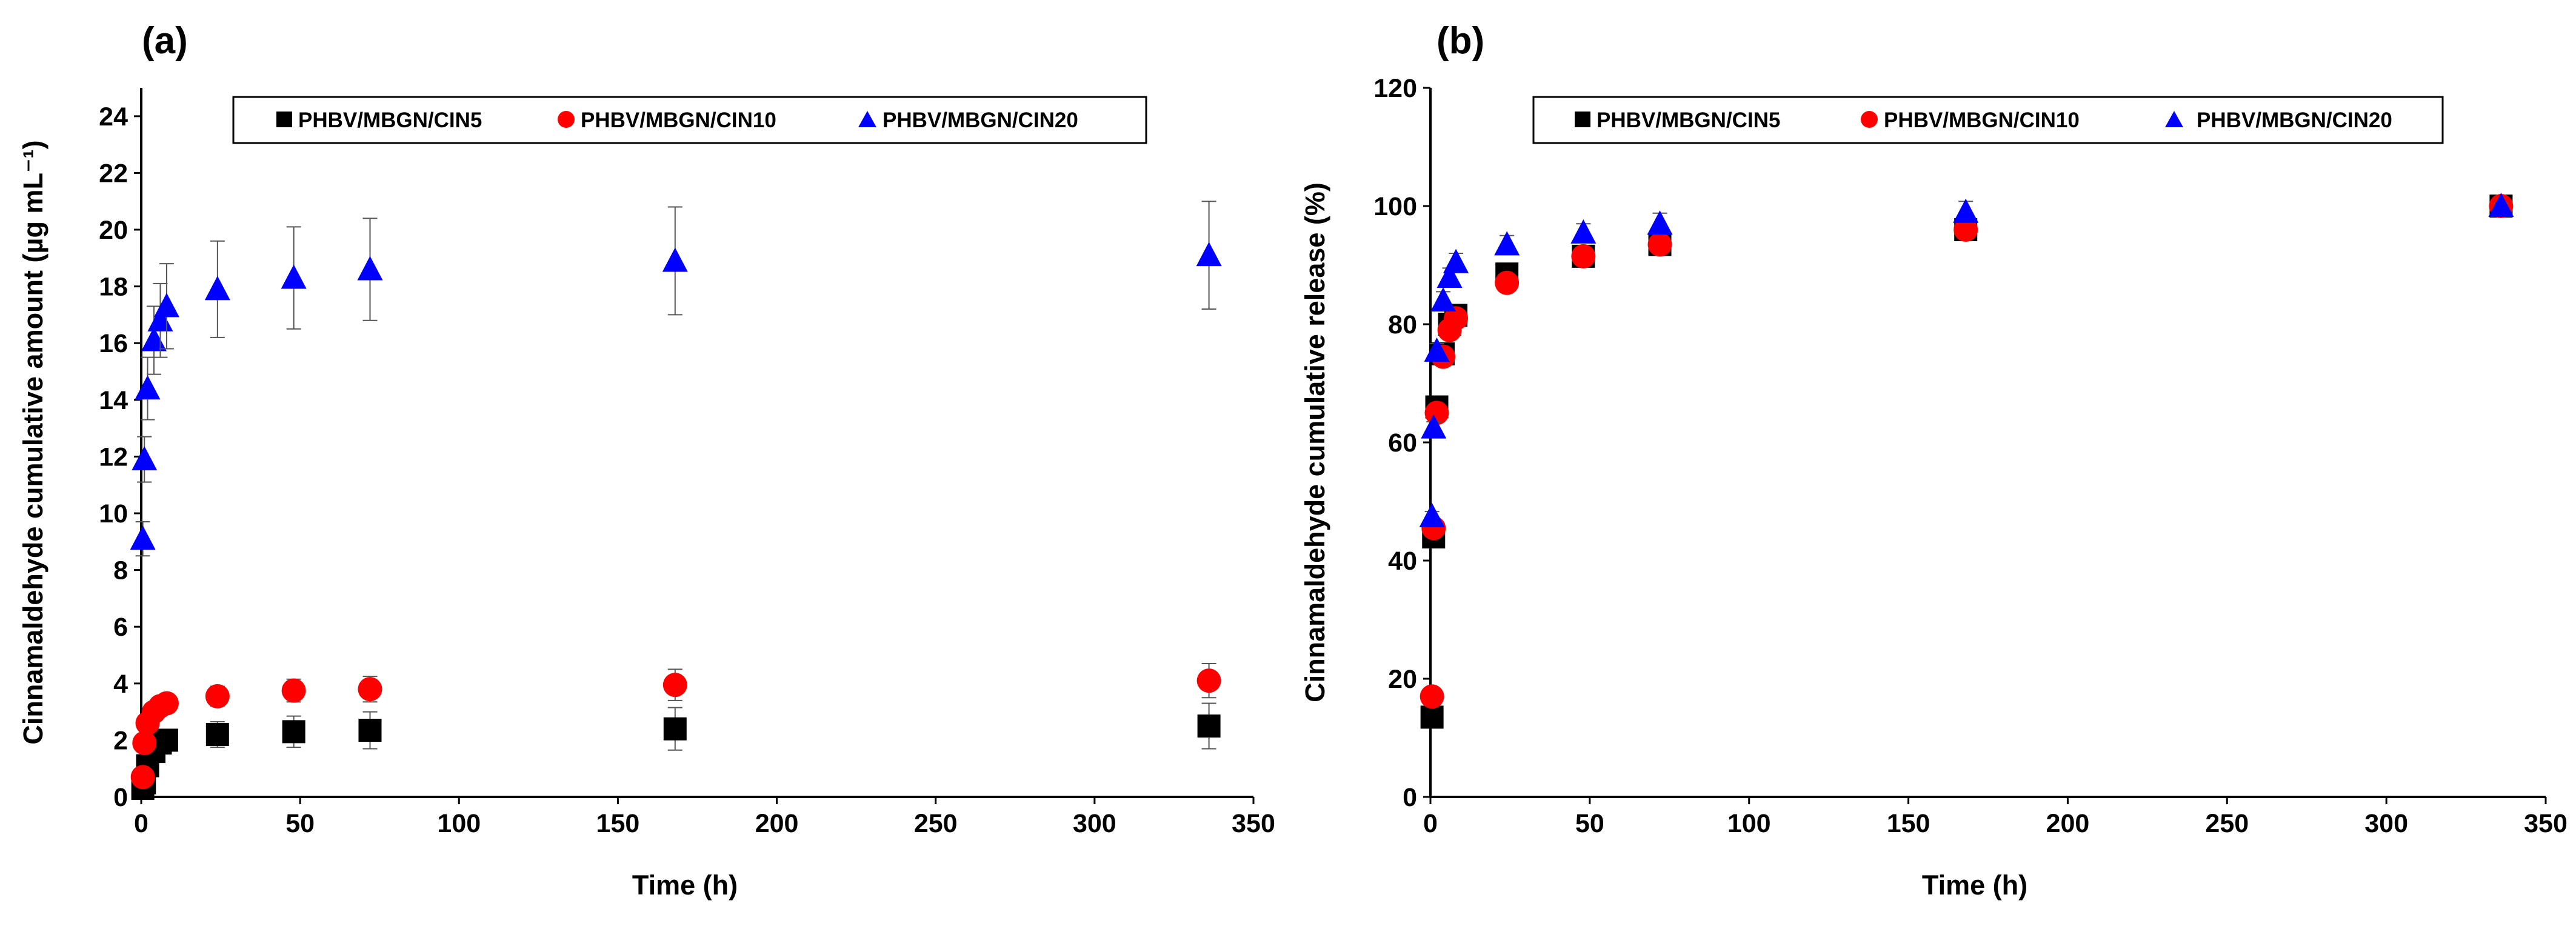 This screenshot has width=2576, height=926. I want to click on panel-b-x-axis-title: Time (h), so click(1975, 886).